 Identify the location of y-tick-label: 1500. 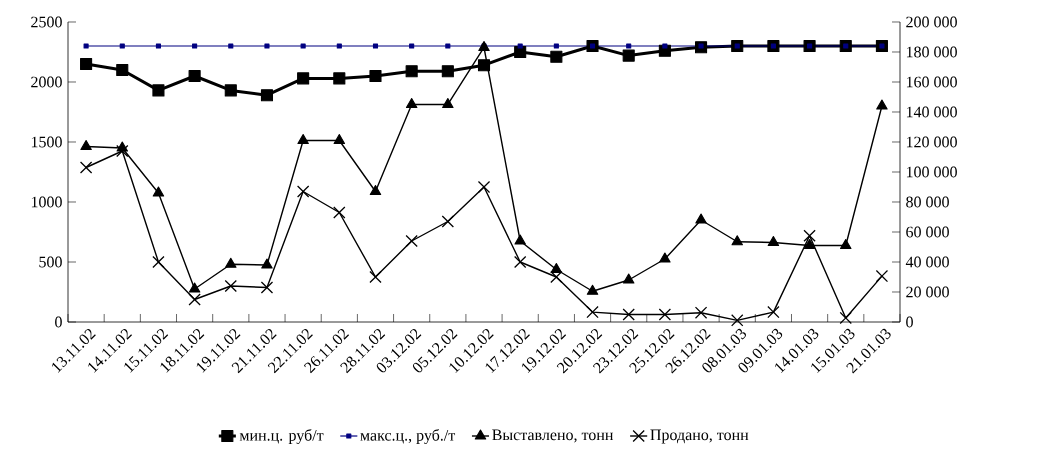
(46, 142).